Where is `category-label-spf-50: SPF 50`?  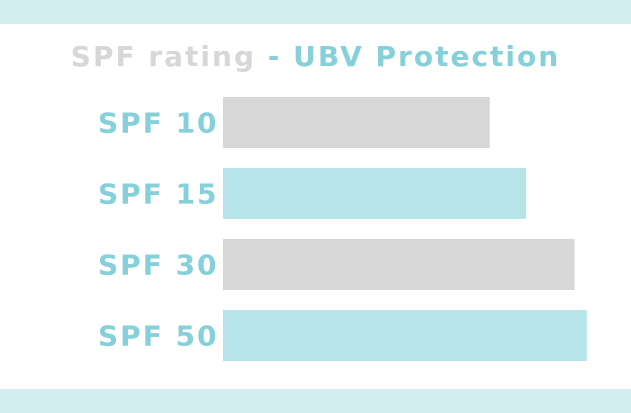
category-label-spf-50: SPF 50 is located at coordinates (158, 336).